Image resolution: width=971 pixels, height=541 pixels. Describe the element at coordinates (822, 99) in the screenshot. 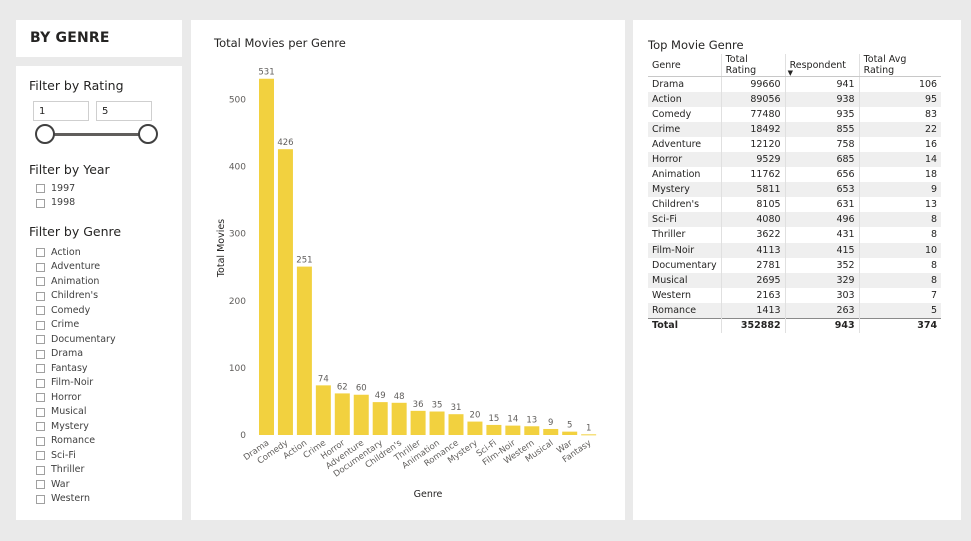

I see `table-cell: 938` at that location.